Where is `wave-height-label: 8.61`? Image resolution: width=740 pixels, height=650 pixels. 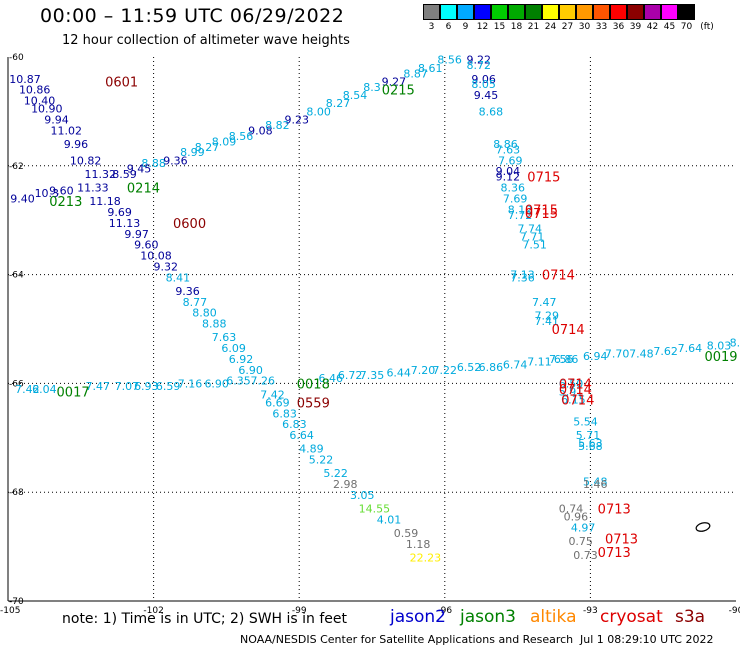
wave-height-label: 8.61 is located at coordinates (430, 68).